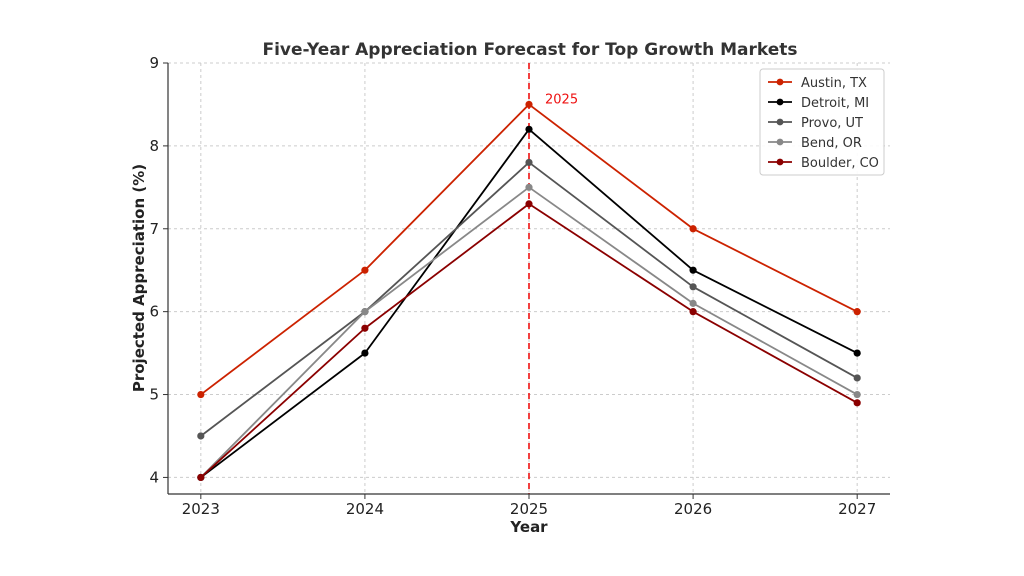 Image resolution: width=1024 pixels, height=576 pixels. Describe the element at coordinates (831, 143) in the screenshot. I see `legend-label: Bend, OR` at that location.